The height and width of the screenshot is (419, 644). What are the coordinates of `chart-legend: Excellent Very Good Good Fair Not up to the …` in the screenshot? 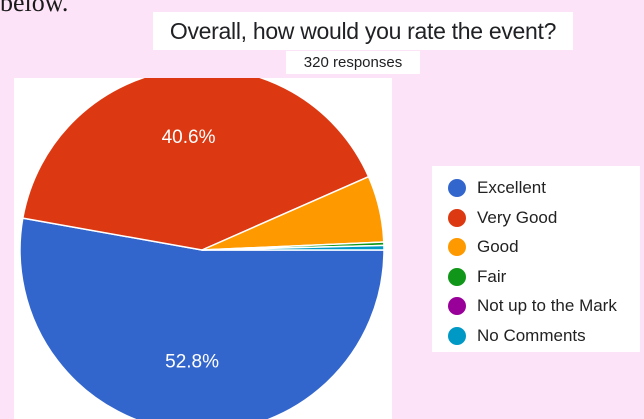 It's located at (536, 259).